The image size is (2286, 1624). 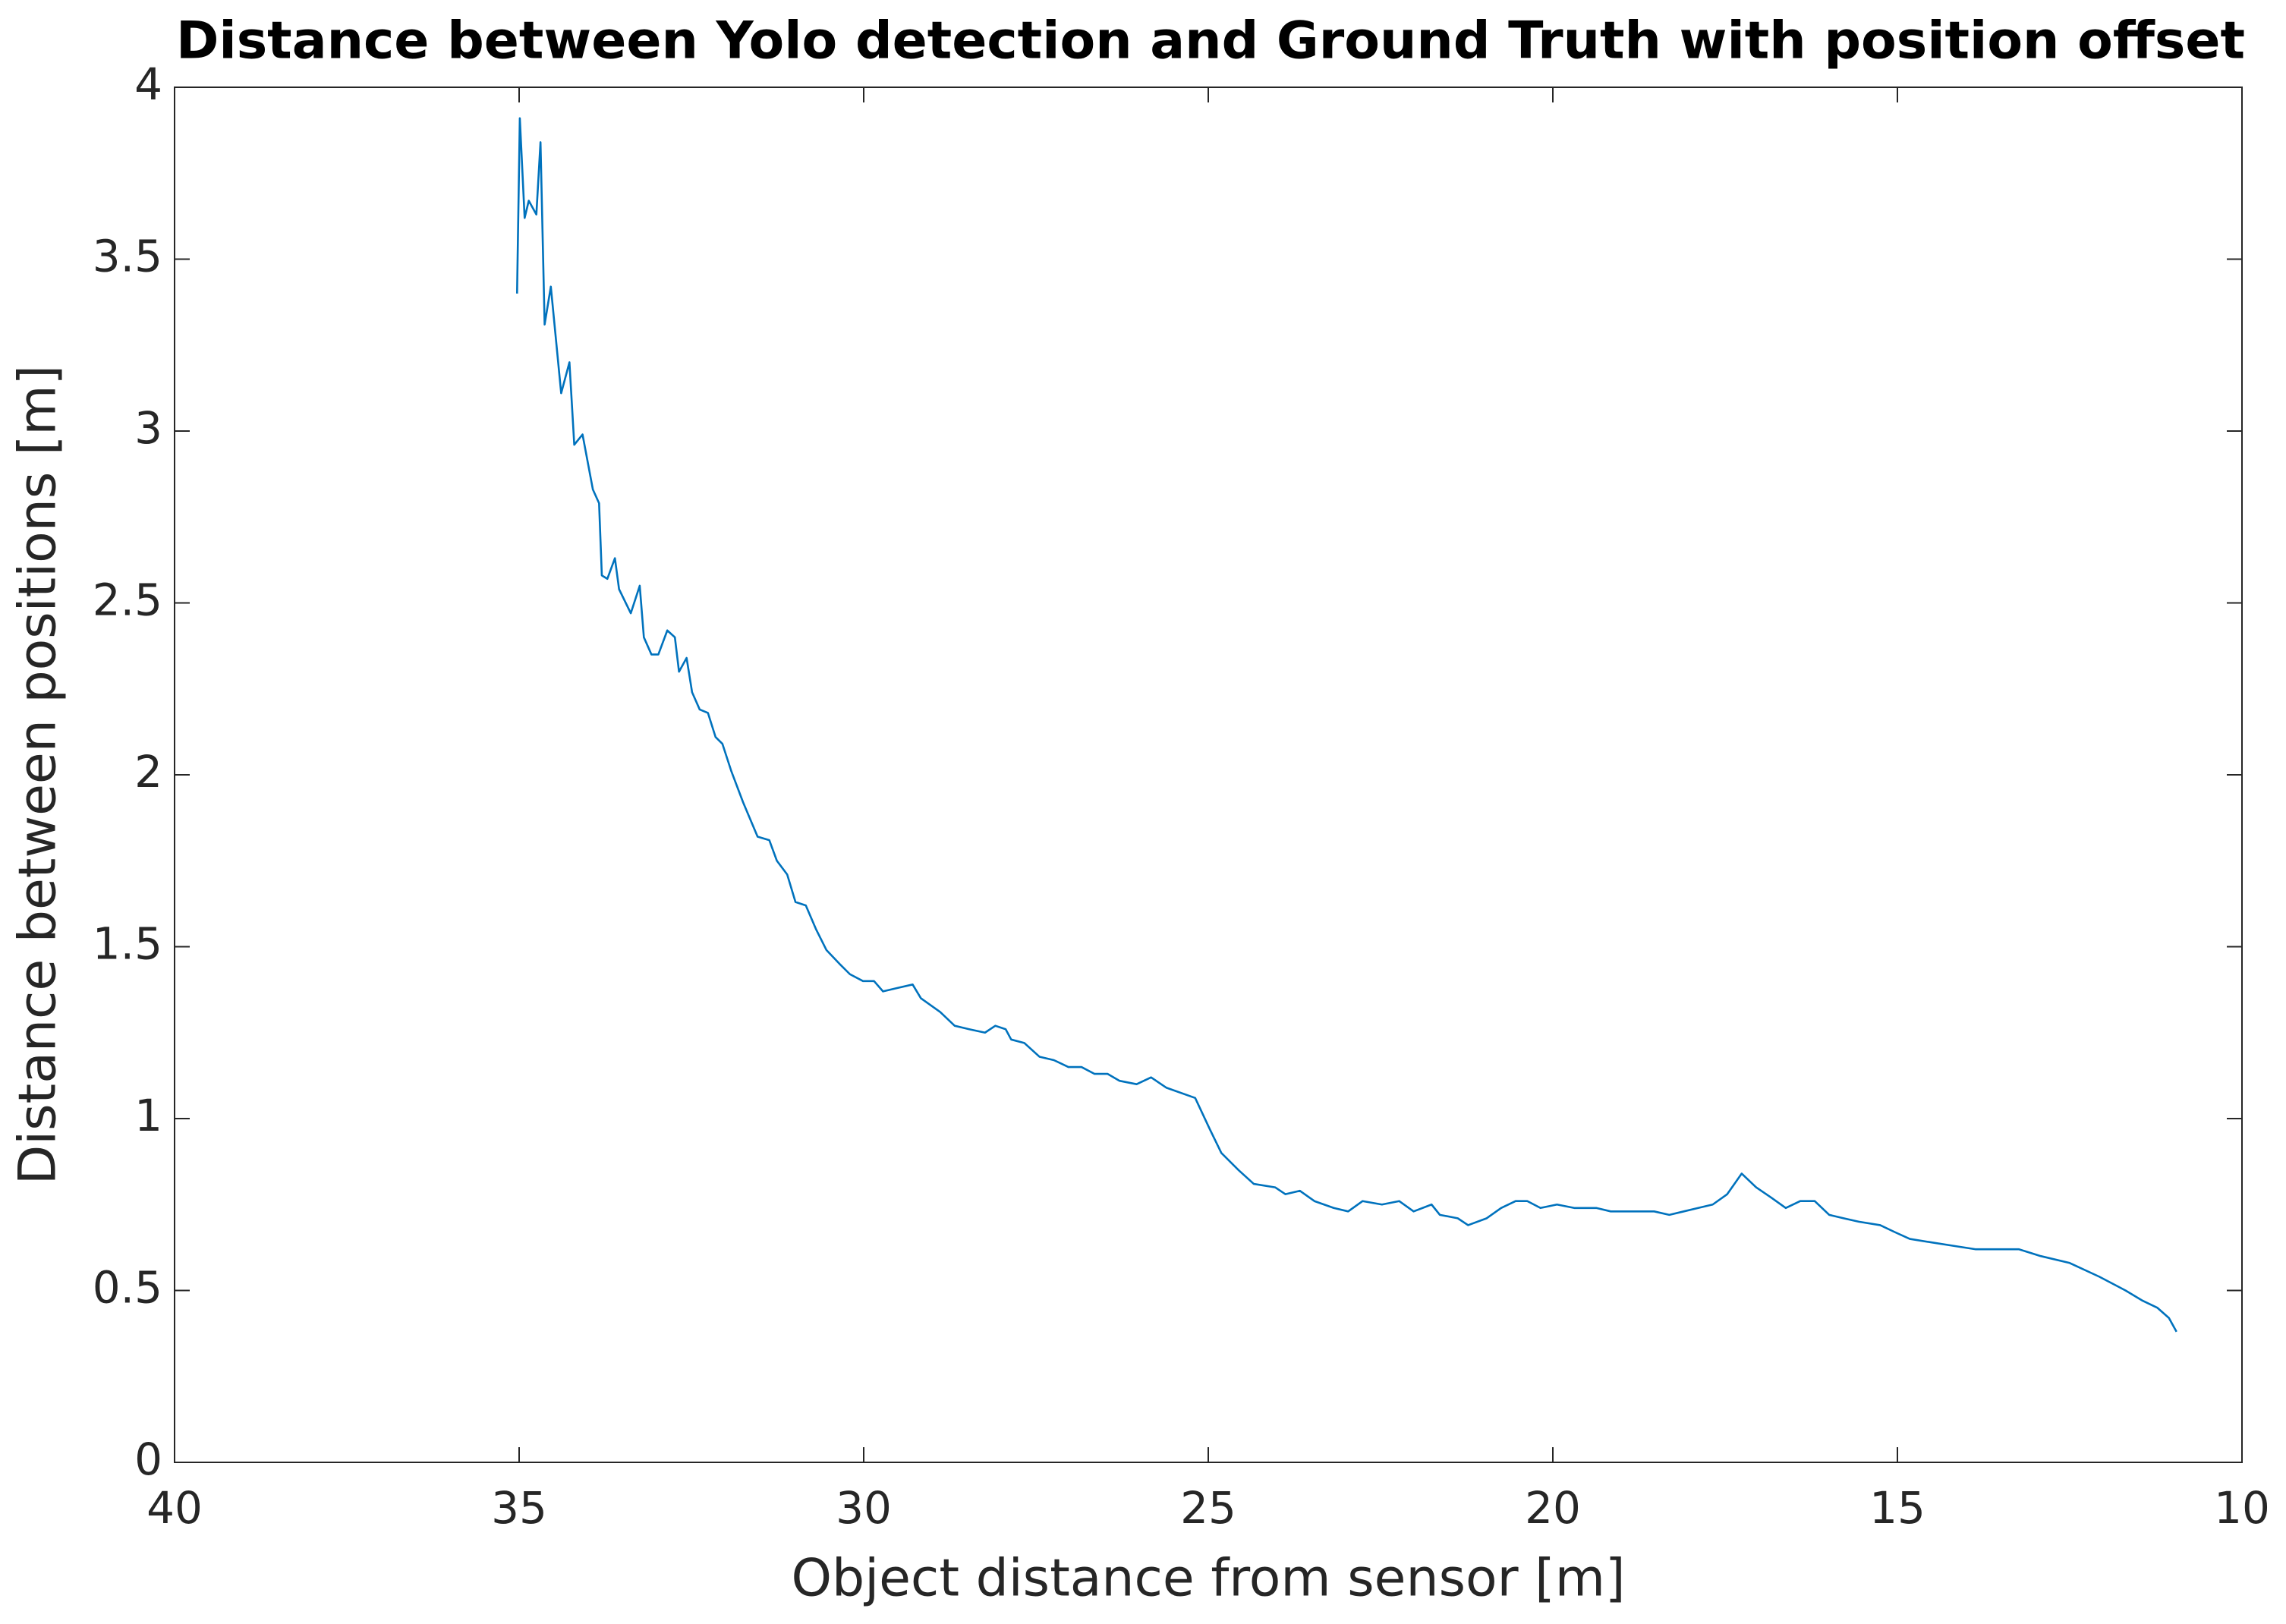 I want to click on y-tick-label: 1, so click(x=148, y=1115).